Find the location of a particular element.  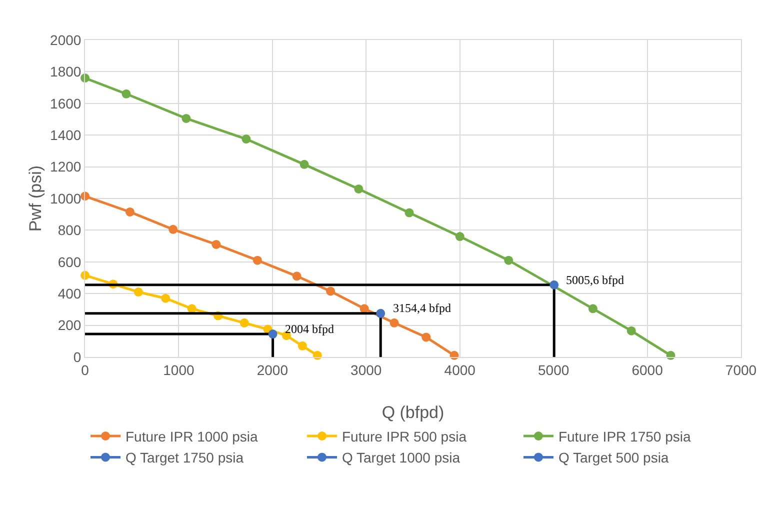

y-tick-label: 1800 is located at coordinates (66, 72).